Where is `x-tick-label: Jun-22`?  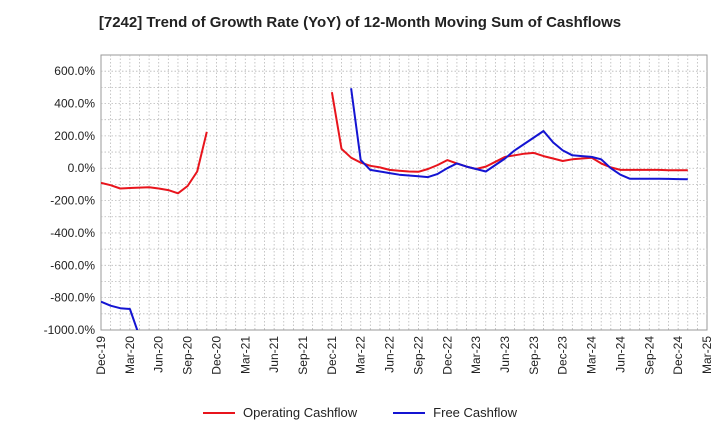
x-tick-label: Jun-22 is located at coordinates (390, 354).